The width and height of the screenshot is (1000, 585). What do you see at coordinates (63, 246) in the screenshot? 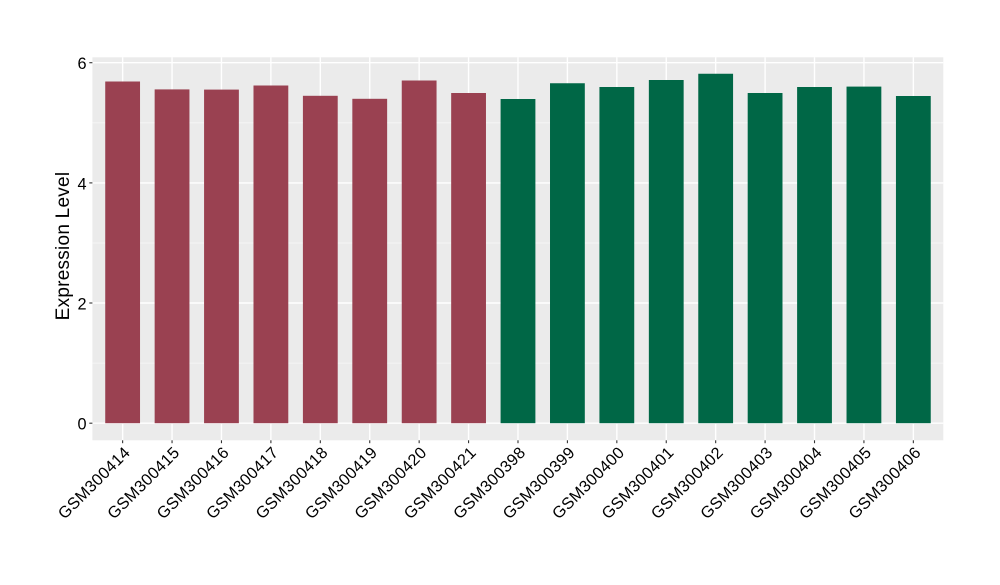
I see `svg-text: Expression Level` at bounding box center [63, 246].